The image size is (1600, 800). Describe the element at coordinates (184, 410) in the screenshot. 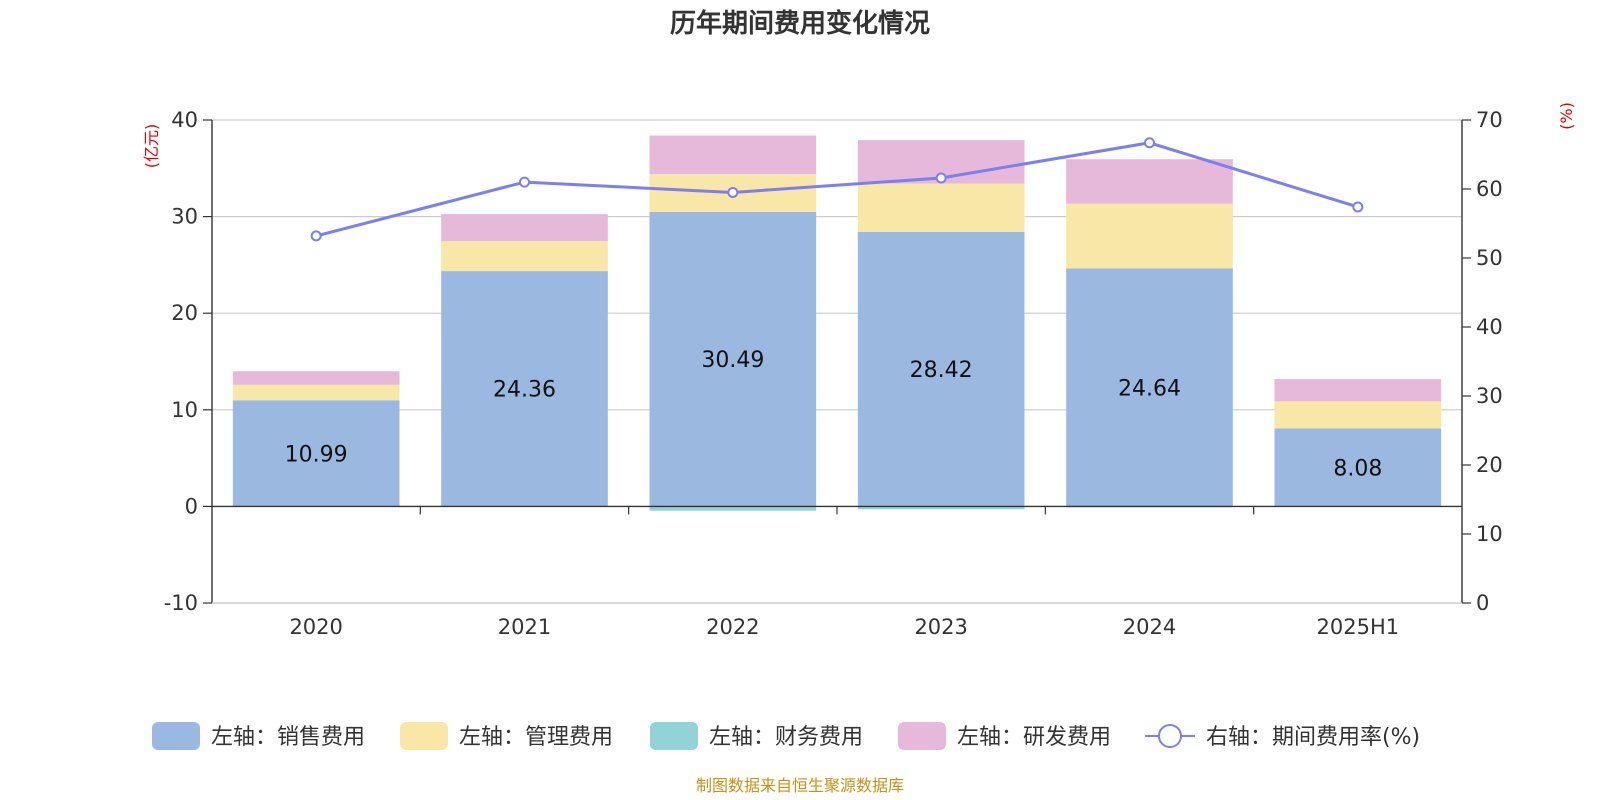

I see `left-axis-tick-label: 10` at that location.